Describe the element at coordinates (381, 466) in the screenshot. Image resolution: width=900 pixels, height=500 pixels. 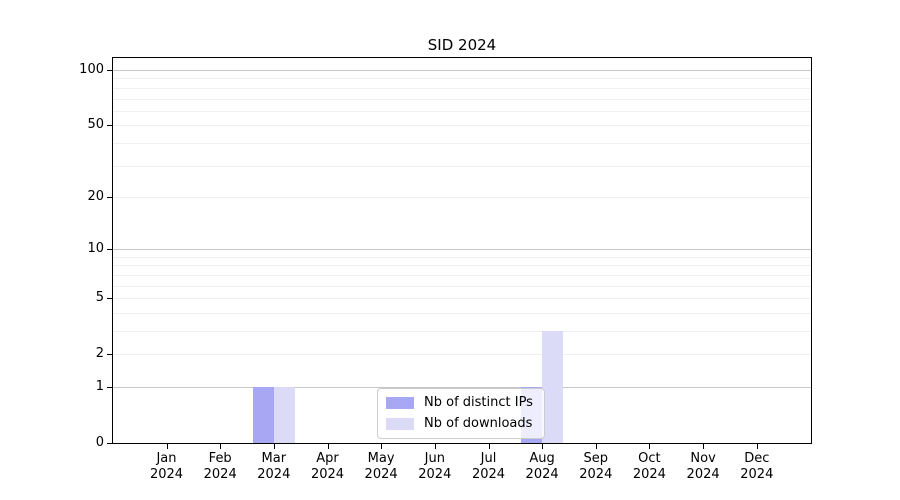
I see `x-tick-label: May 2024` at that location.